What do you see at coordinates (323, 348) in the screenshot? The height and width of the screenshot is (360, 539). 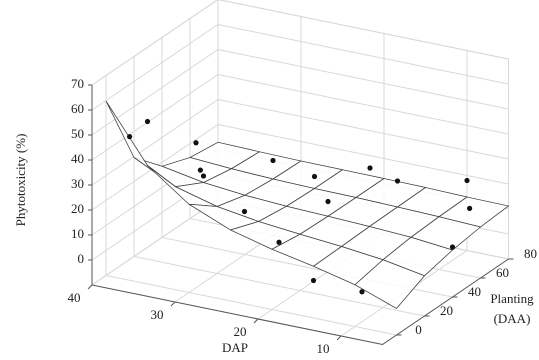 I see `x-tick-label: 10` at bounding box center [323, 348].